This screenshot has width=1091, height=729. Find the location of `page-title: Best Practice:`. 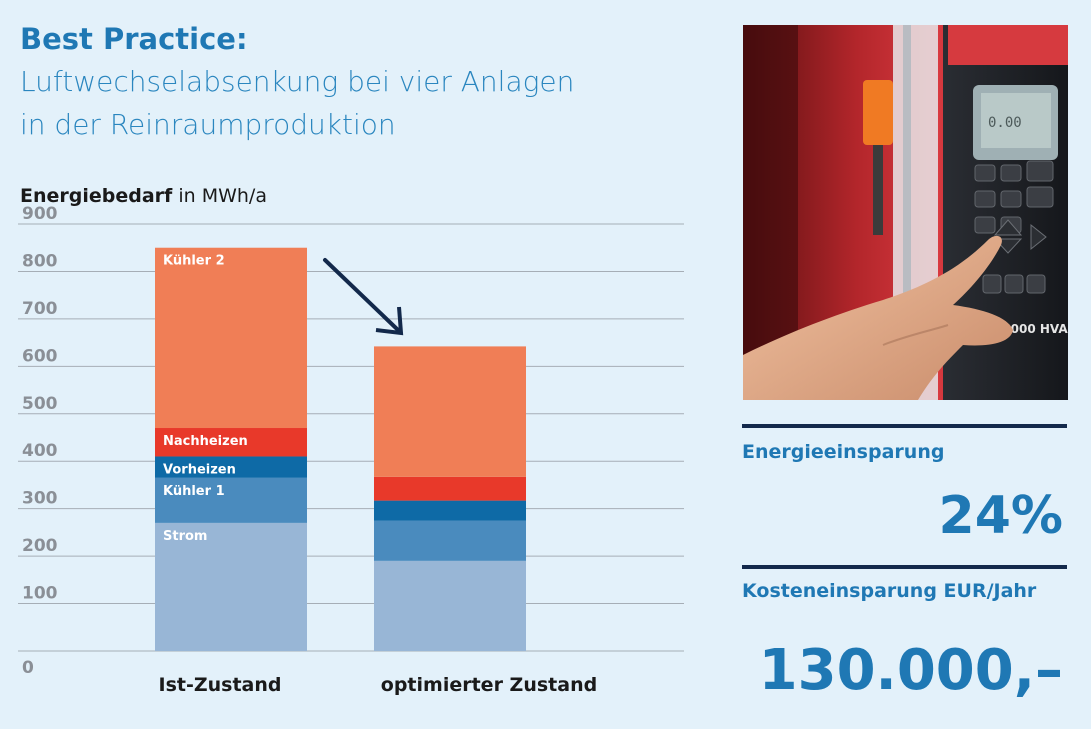

page-title: Best Practice: is located at coordinates (134, 39).